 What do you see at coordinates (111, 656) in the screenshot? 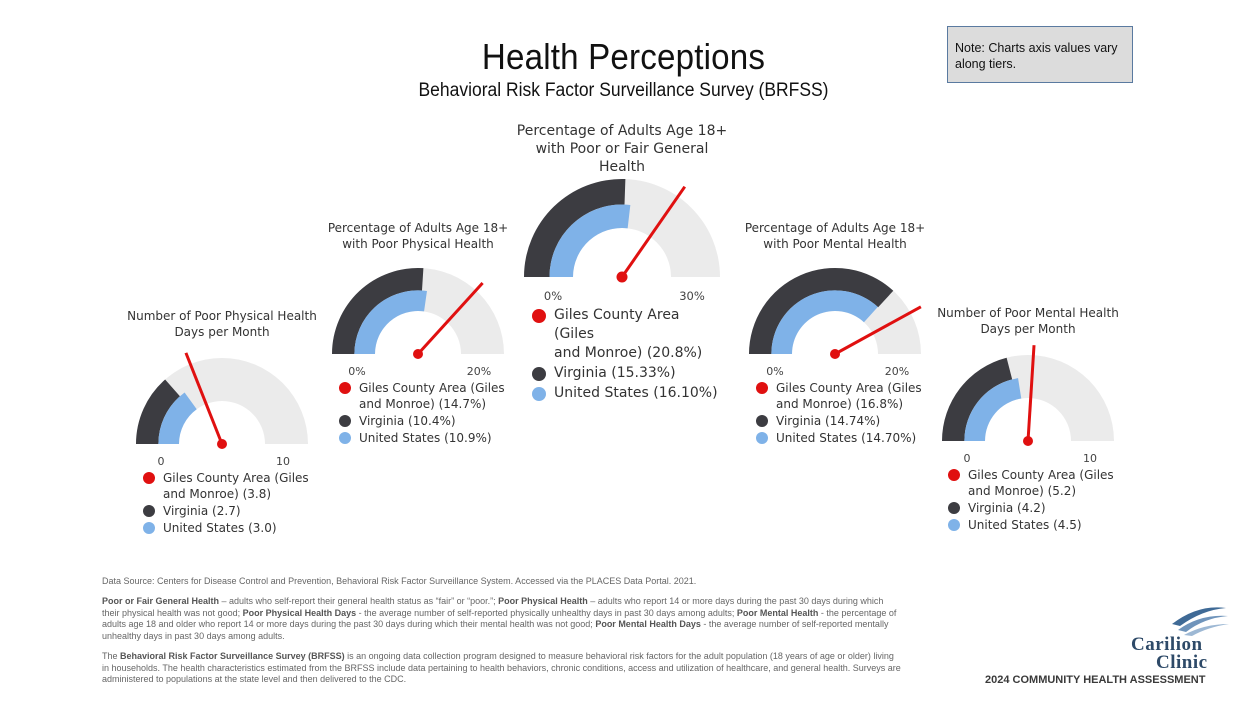
I see `brfss-pre: The` at bounding box center [111, 656].